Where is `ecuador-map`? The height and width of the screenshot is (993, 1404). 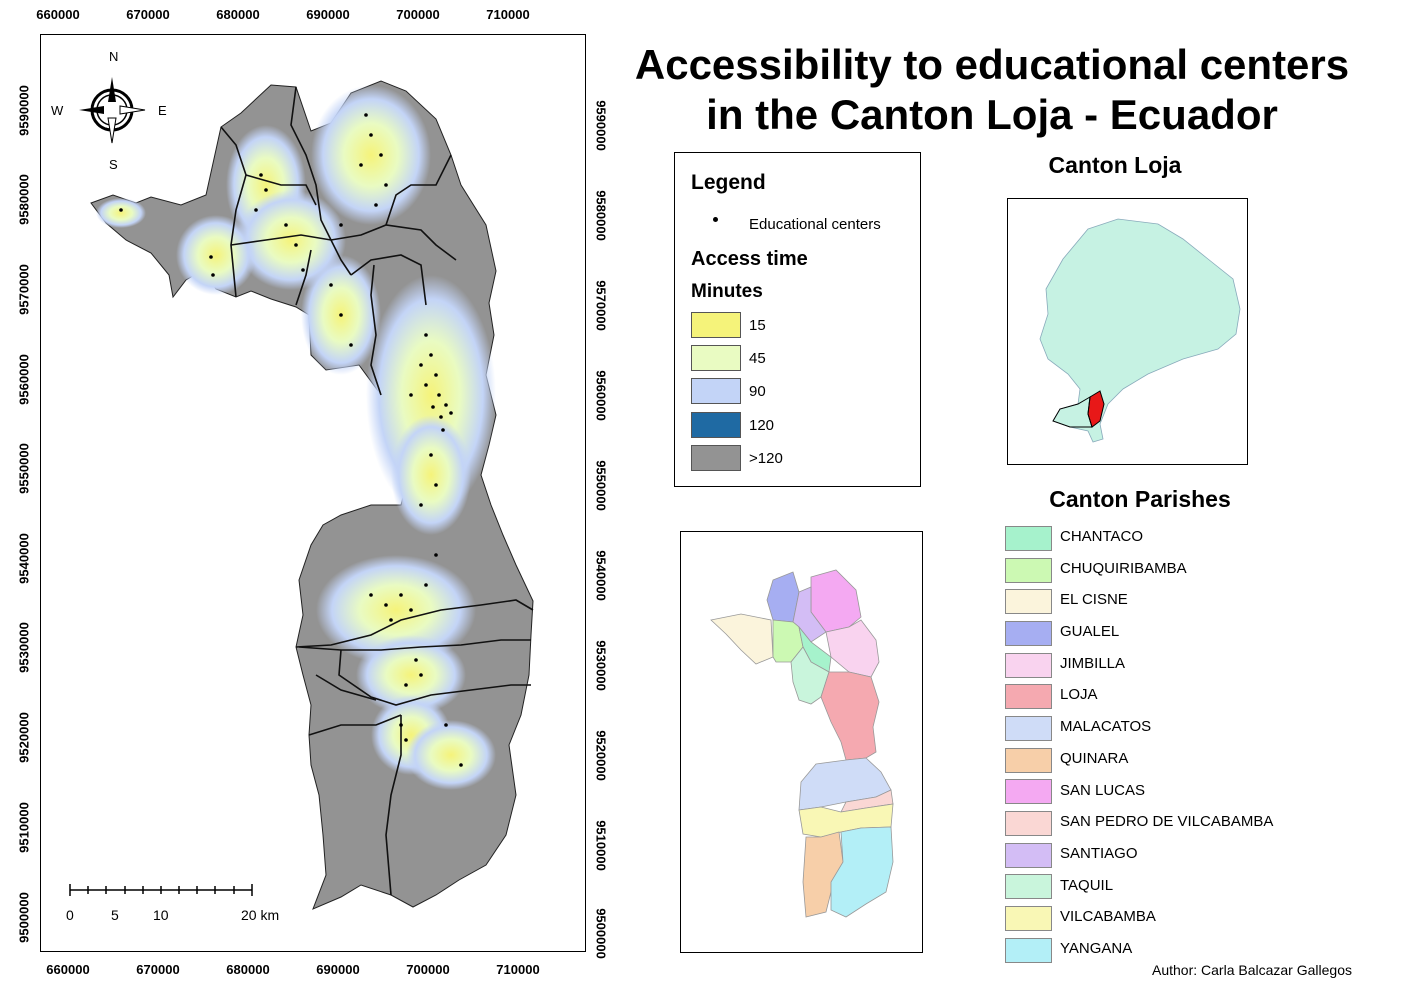
ecuador-map is located at coordinates (1140, 330).